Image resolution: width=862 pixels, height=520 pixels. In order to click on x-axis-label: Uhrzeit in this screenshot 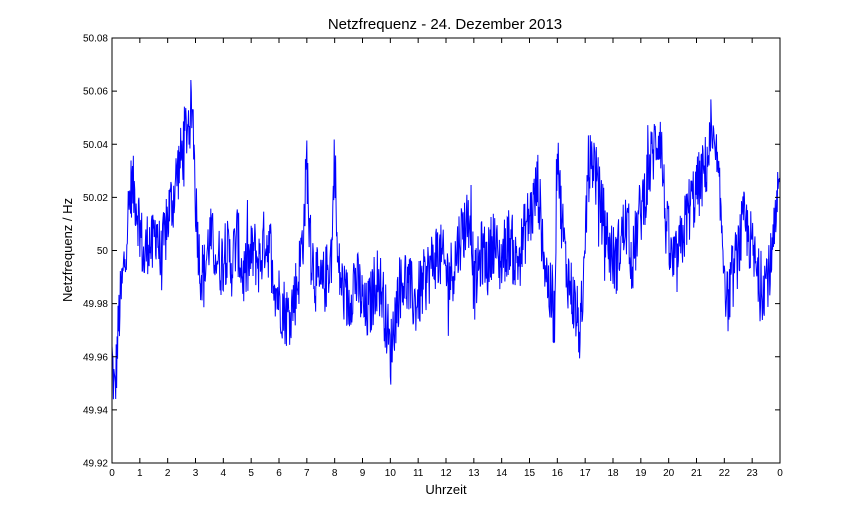, I will do `click(446, 489)`.